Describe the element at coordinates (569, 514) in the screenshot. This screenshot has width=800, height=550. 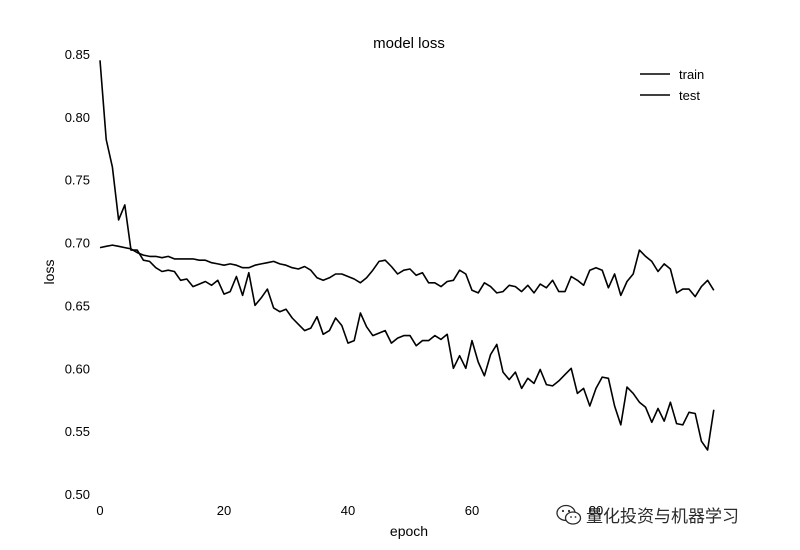
I see `wechat-icon` at that location.